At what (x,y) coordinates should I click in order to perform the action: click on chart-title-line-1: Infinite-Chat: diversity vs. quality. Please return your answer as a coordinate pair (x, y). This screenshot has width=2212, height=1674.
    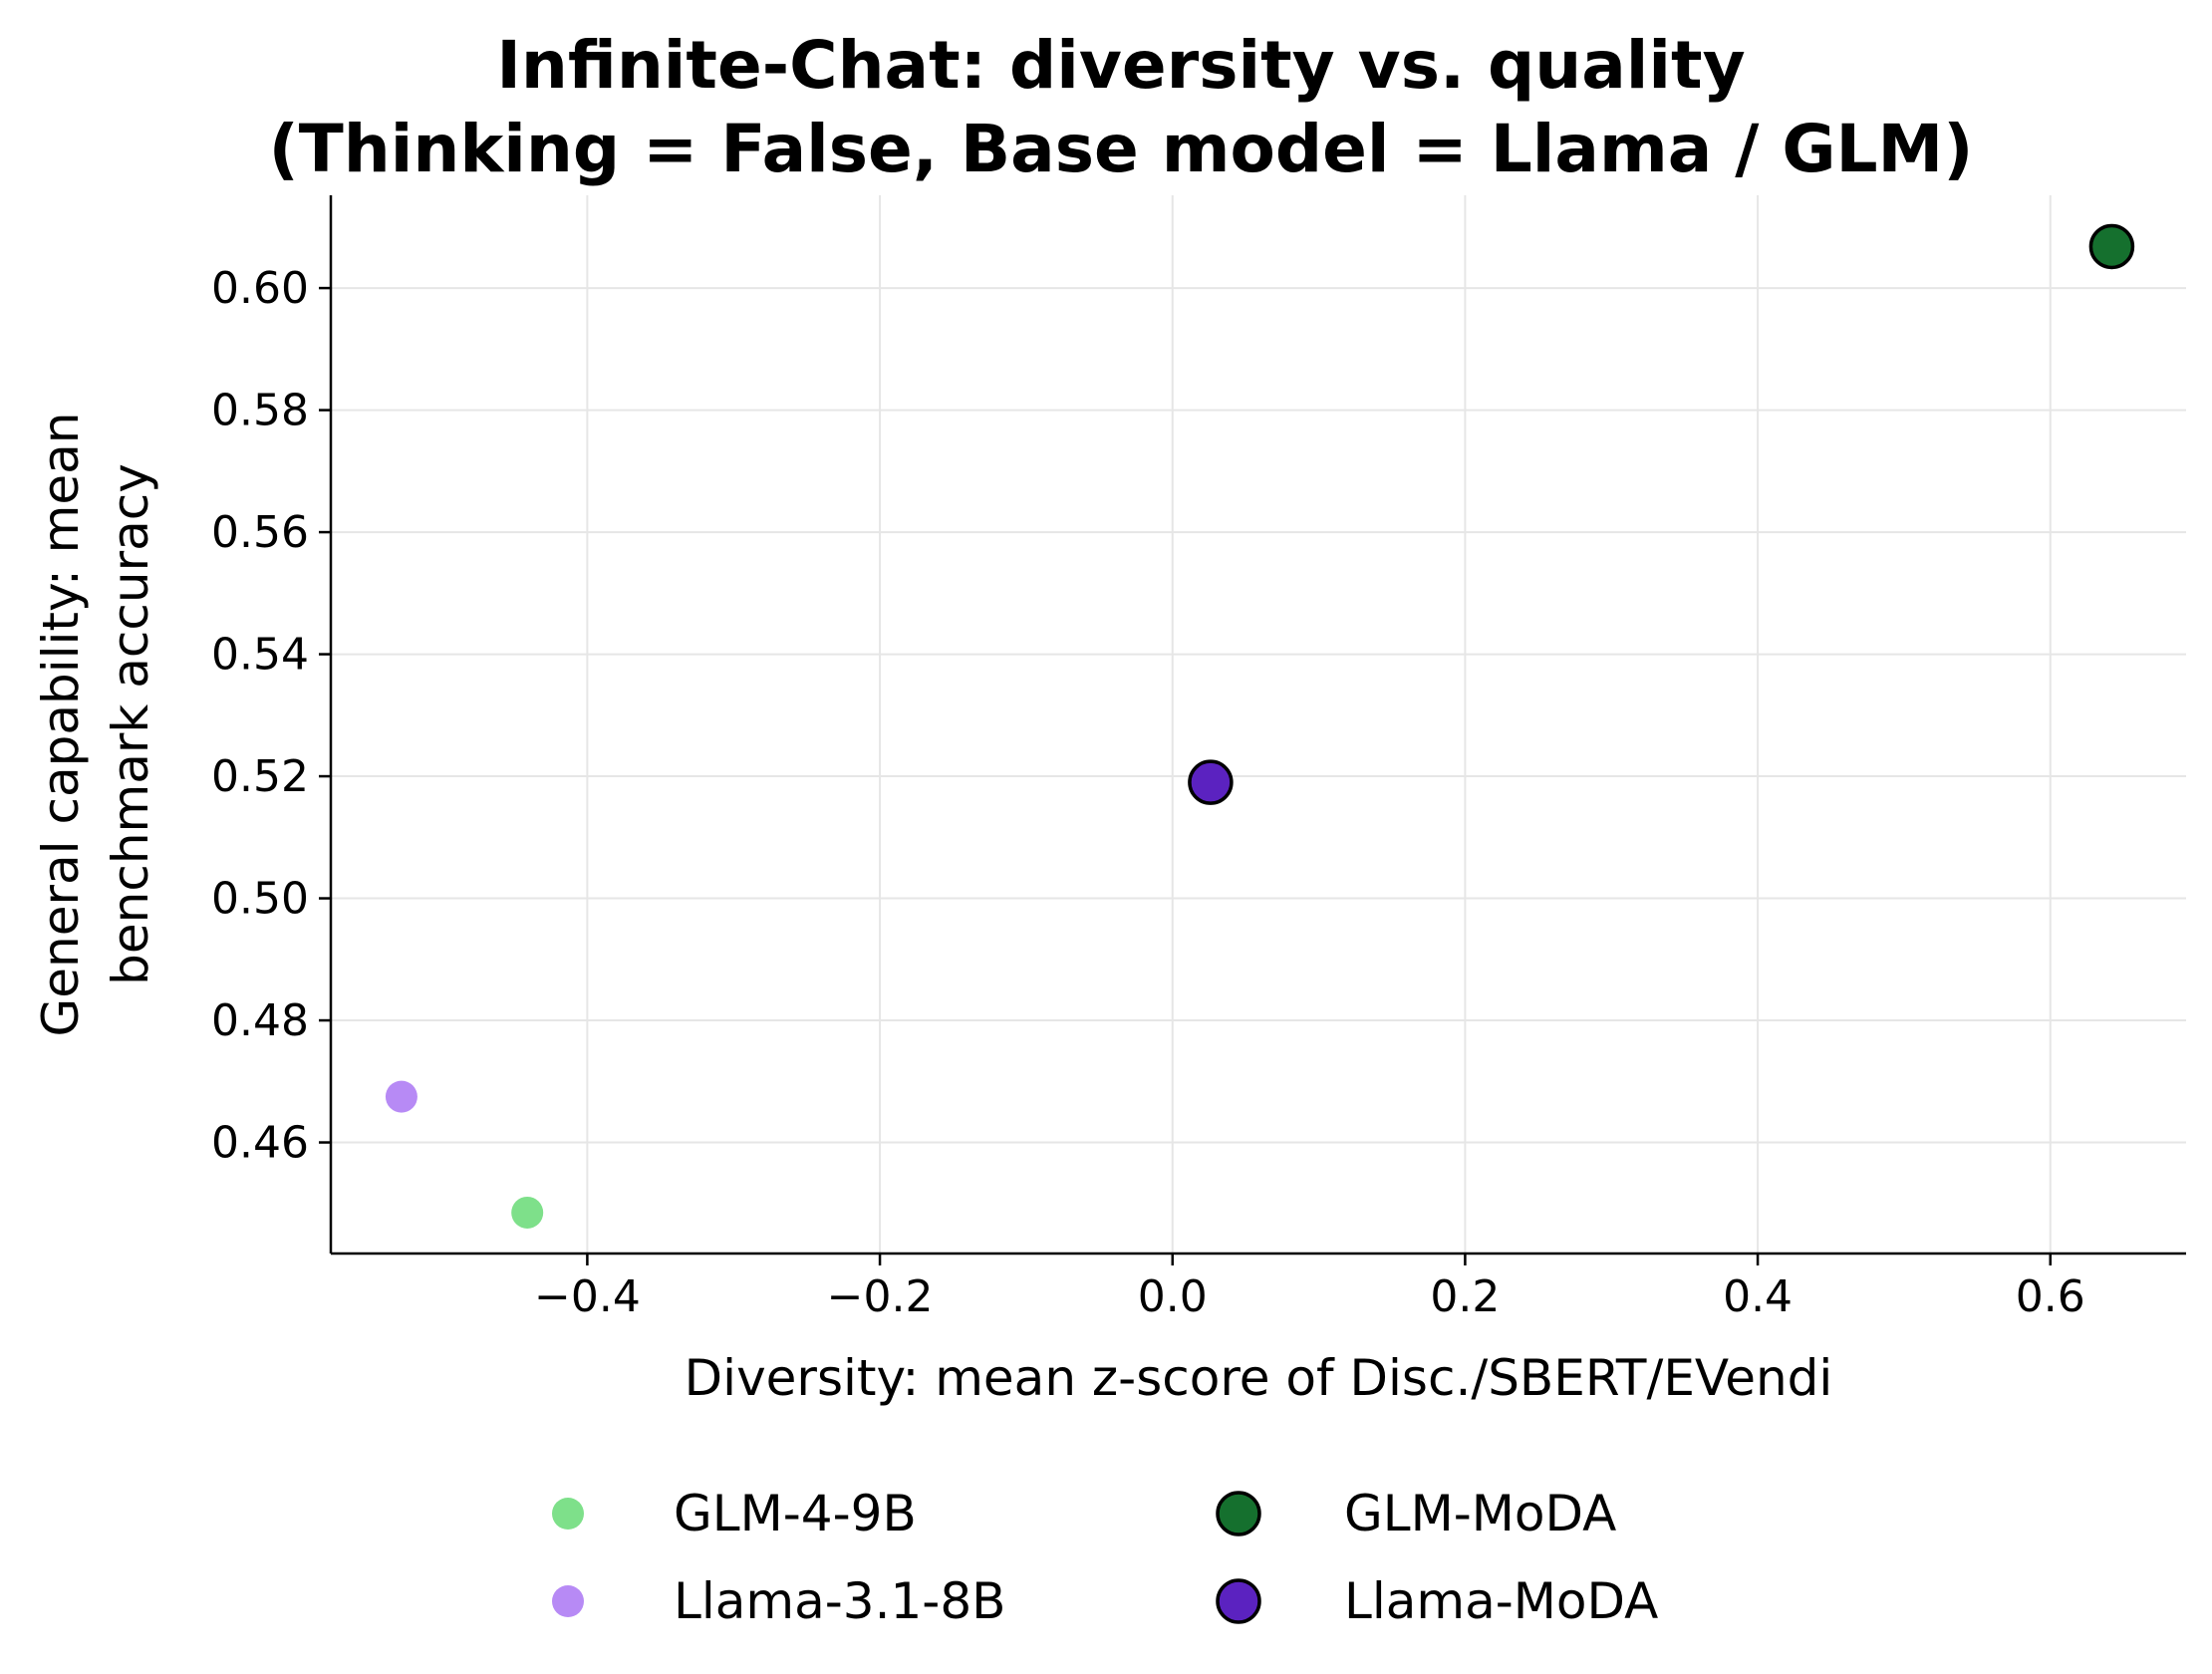
    Looking at the image, I should click on (1121, 65).